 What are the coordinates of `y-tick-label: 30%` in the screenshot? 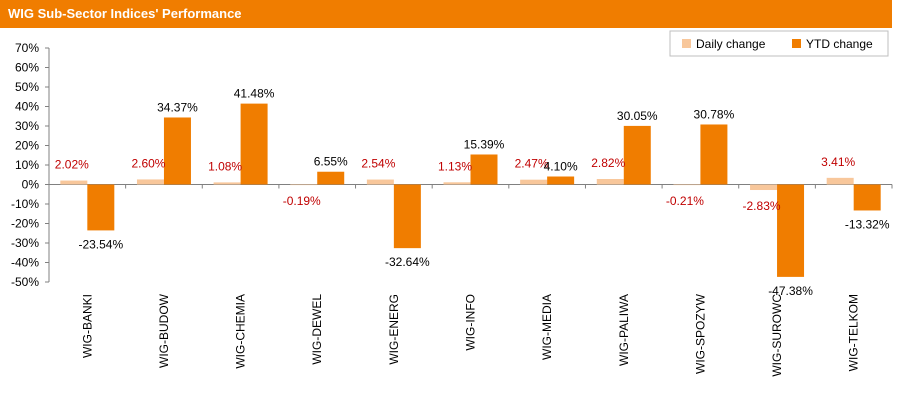 It's located at (27, 126).